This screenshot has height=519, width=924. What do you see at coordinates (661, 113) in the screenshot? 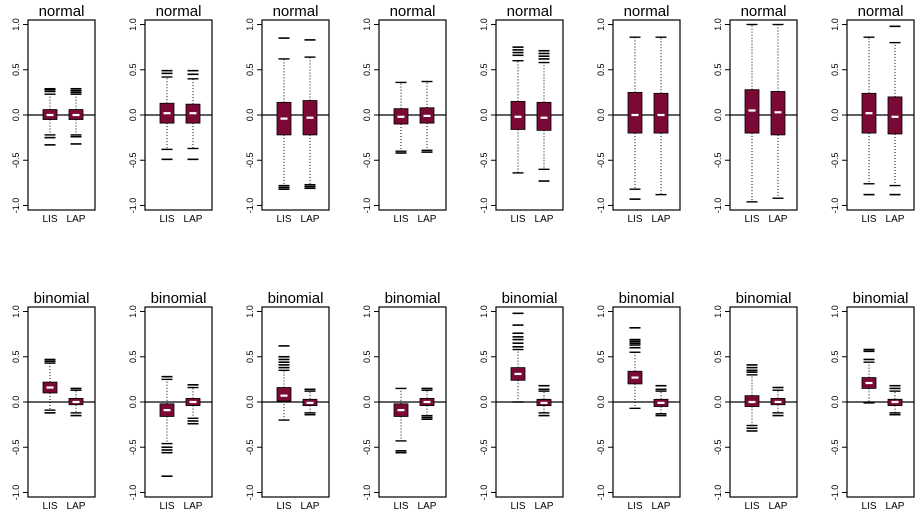
I see `box-lap` at bounding box center [661, 113].